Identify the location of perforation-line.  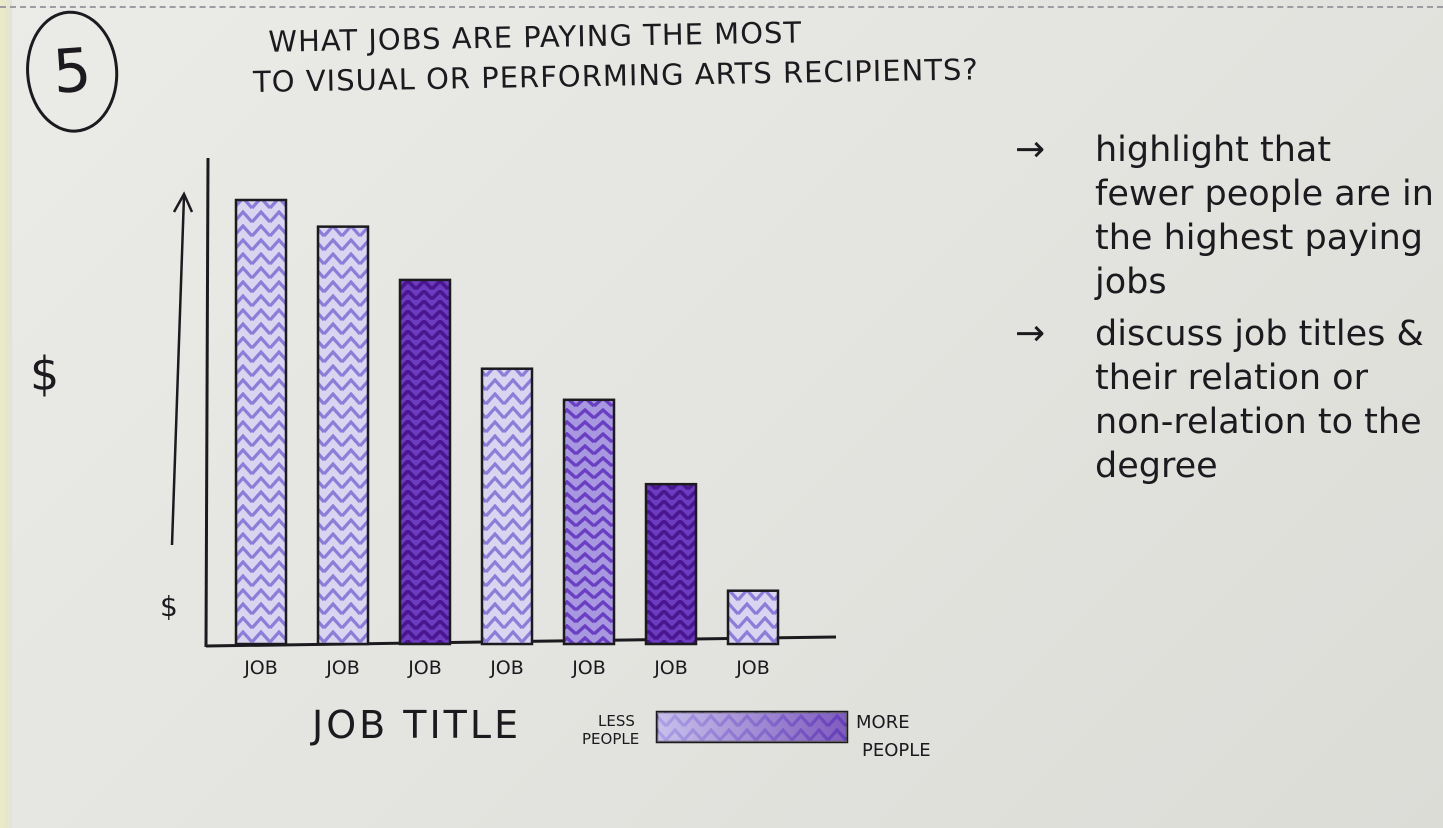
(721, 7).